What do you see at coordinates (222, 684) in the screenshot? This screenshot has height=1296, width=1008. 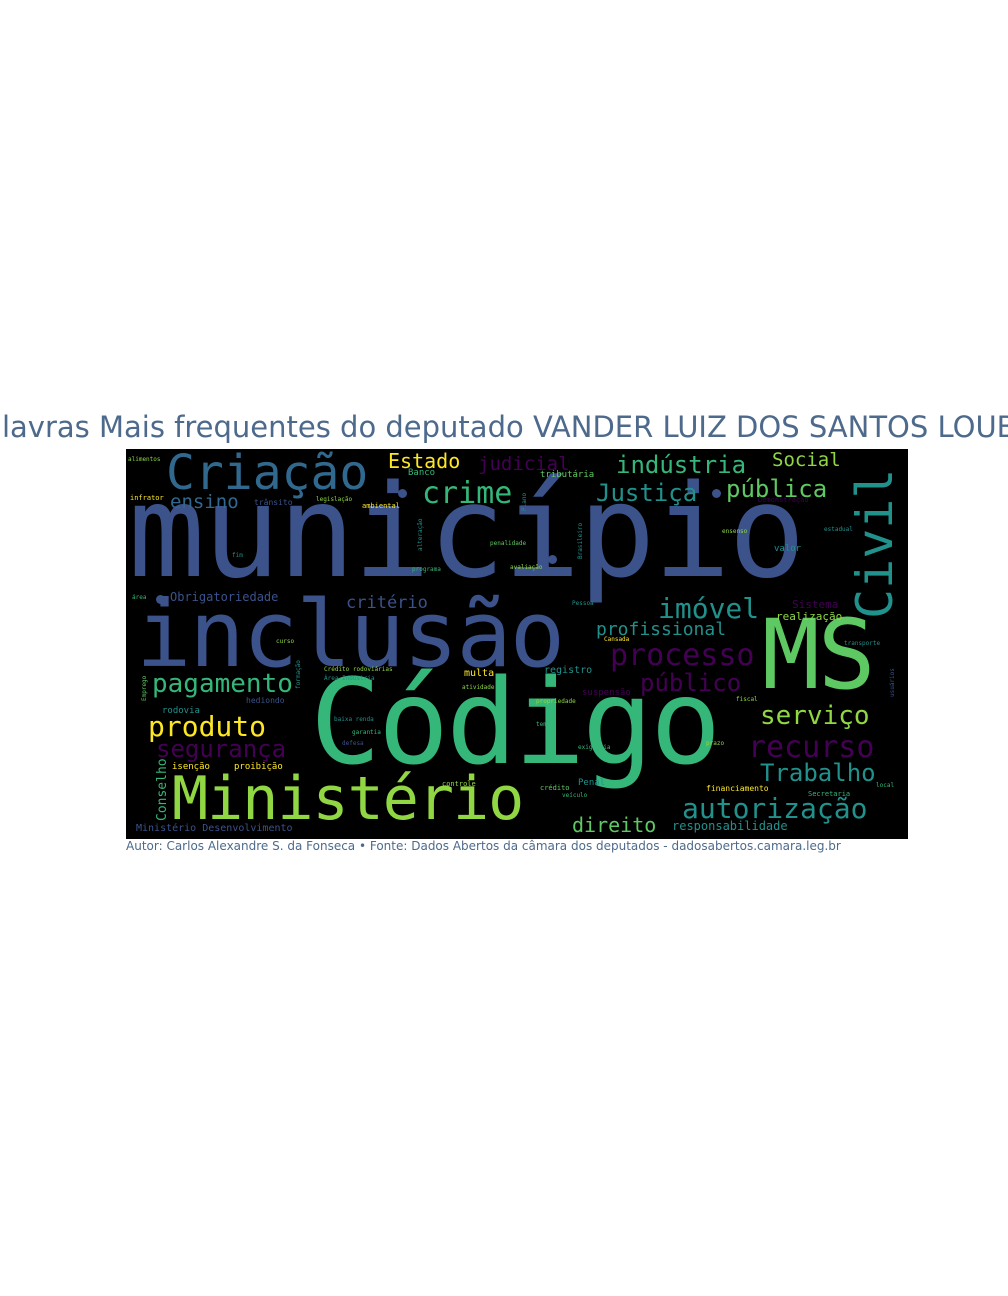 I see `word-pagamento: pagamento` at bounding box center [222, 684].